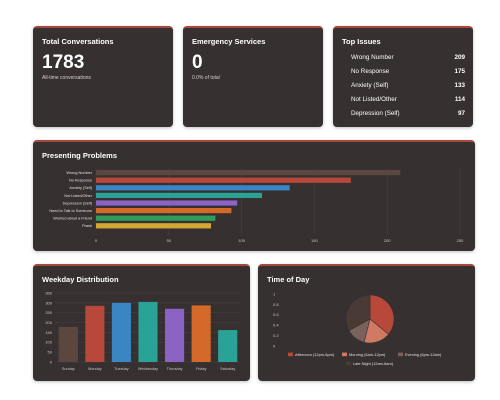  What do you see at coordinates (375, 113) in the screenshot?
I see `top-issue-label: Depression (Self)` at bounding box center [375, 113].